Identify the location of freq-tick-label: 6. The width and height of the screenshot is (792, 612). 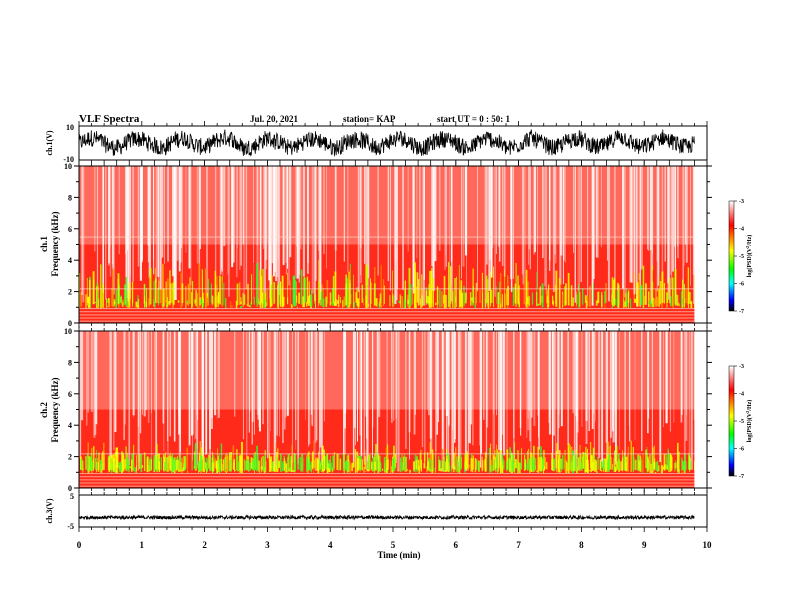
(70, 394).